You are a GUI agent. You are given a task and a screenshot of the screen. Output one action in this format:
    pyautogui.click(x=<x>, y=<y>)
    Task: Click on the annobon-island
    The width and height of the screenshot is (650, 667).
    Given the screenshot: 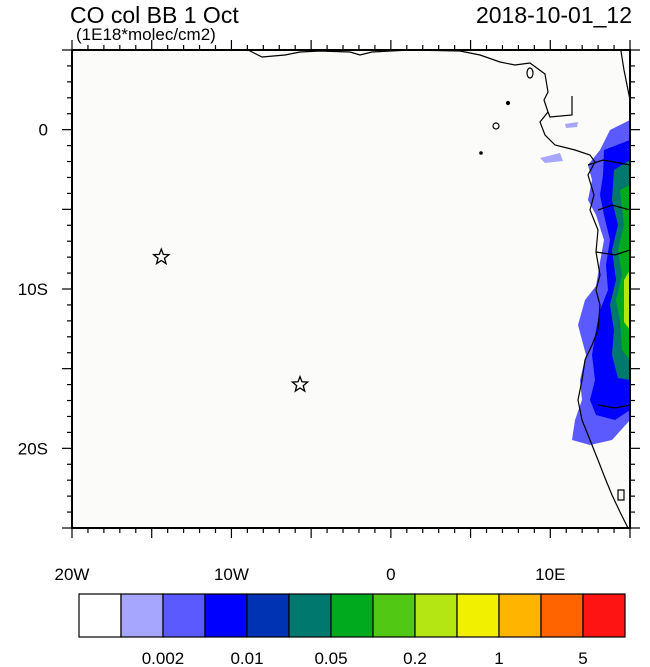 What is the action you would take?
    pyautogui.click(x=481, y=153)
    